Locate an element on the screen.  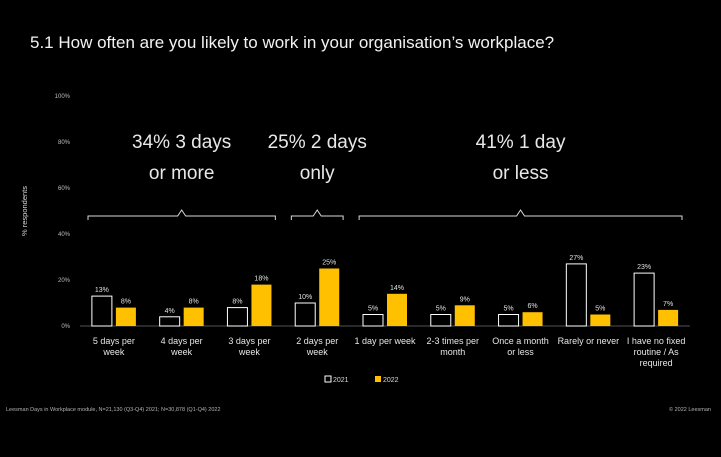
category-label: 4 days per week is located at coordinates (182, 346).